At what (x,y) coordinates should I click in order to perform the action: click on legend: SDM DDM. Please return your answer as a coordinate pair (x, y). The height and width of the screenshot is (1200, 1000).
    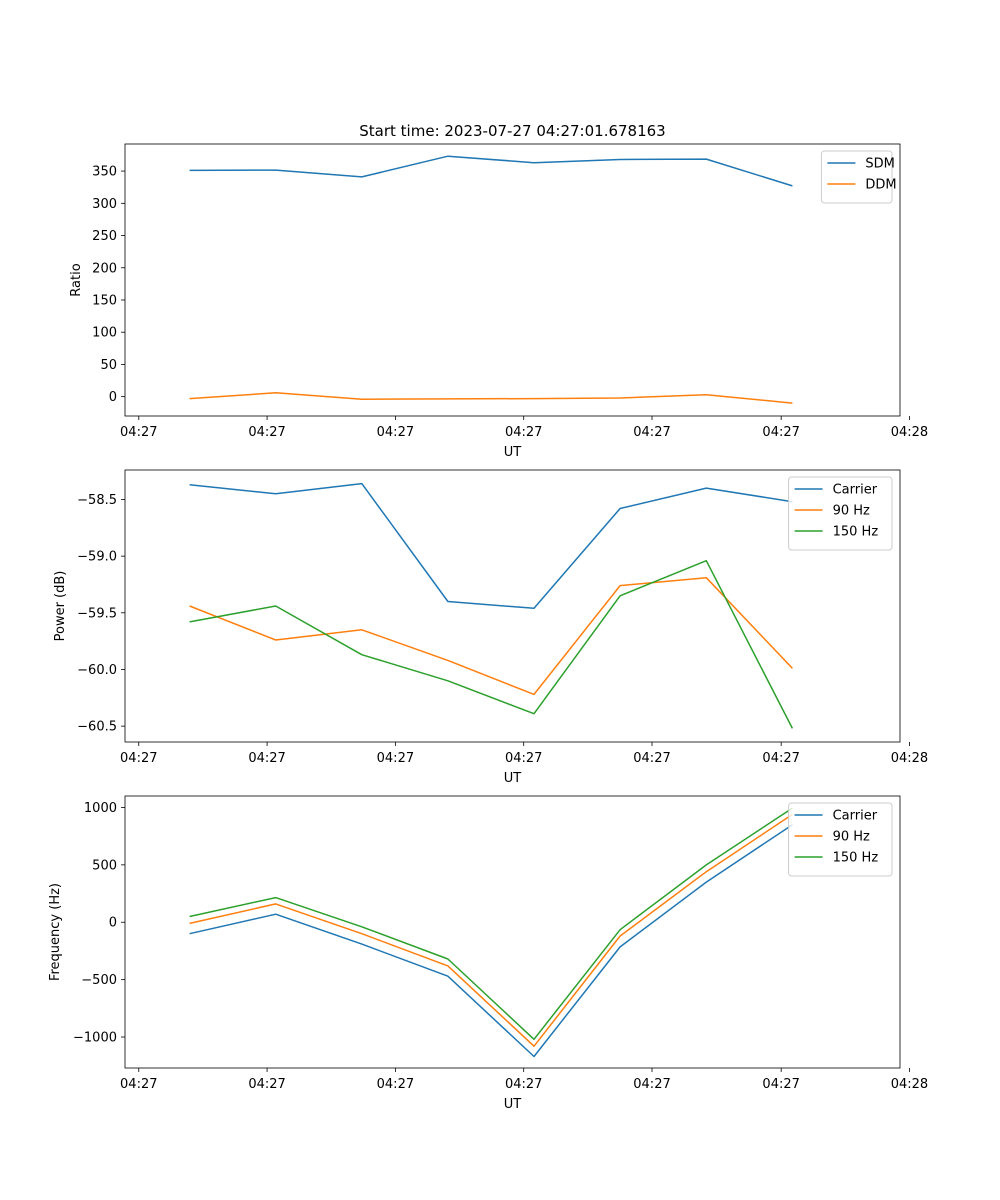
    Looking at the image, I should click on (858, 177).